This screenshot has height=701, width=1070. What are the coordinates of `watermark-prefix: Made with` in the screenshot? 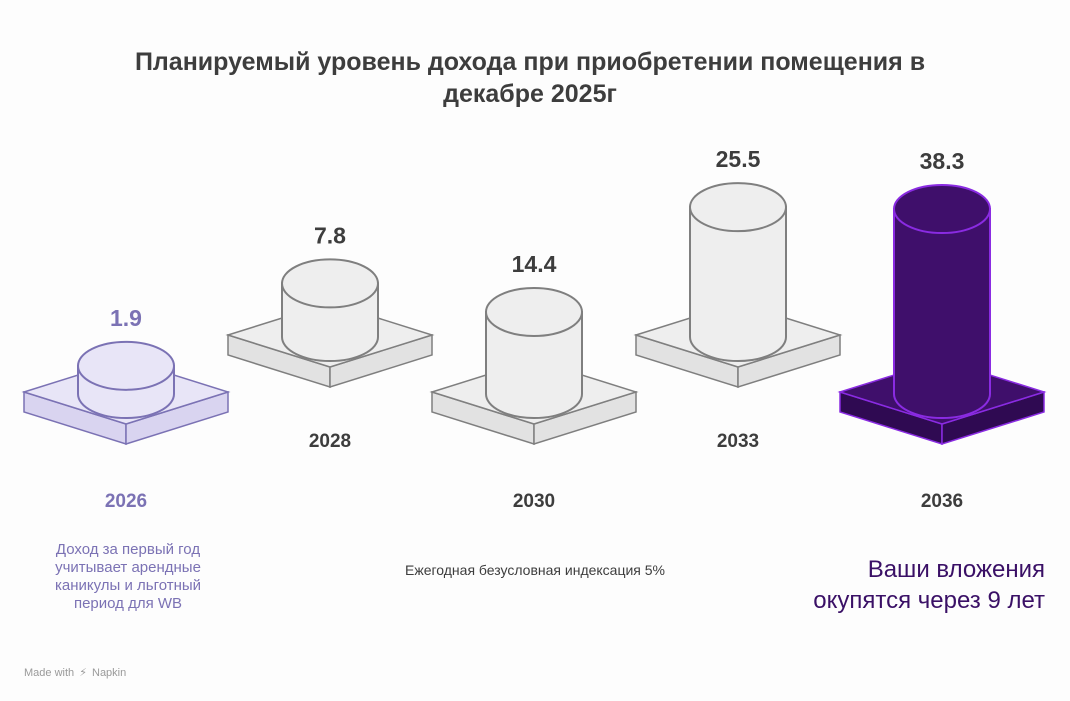 It's located at (49, 673).